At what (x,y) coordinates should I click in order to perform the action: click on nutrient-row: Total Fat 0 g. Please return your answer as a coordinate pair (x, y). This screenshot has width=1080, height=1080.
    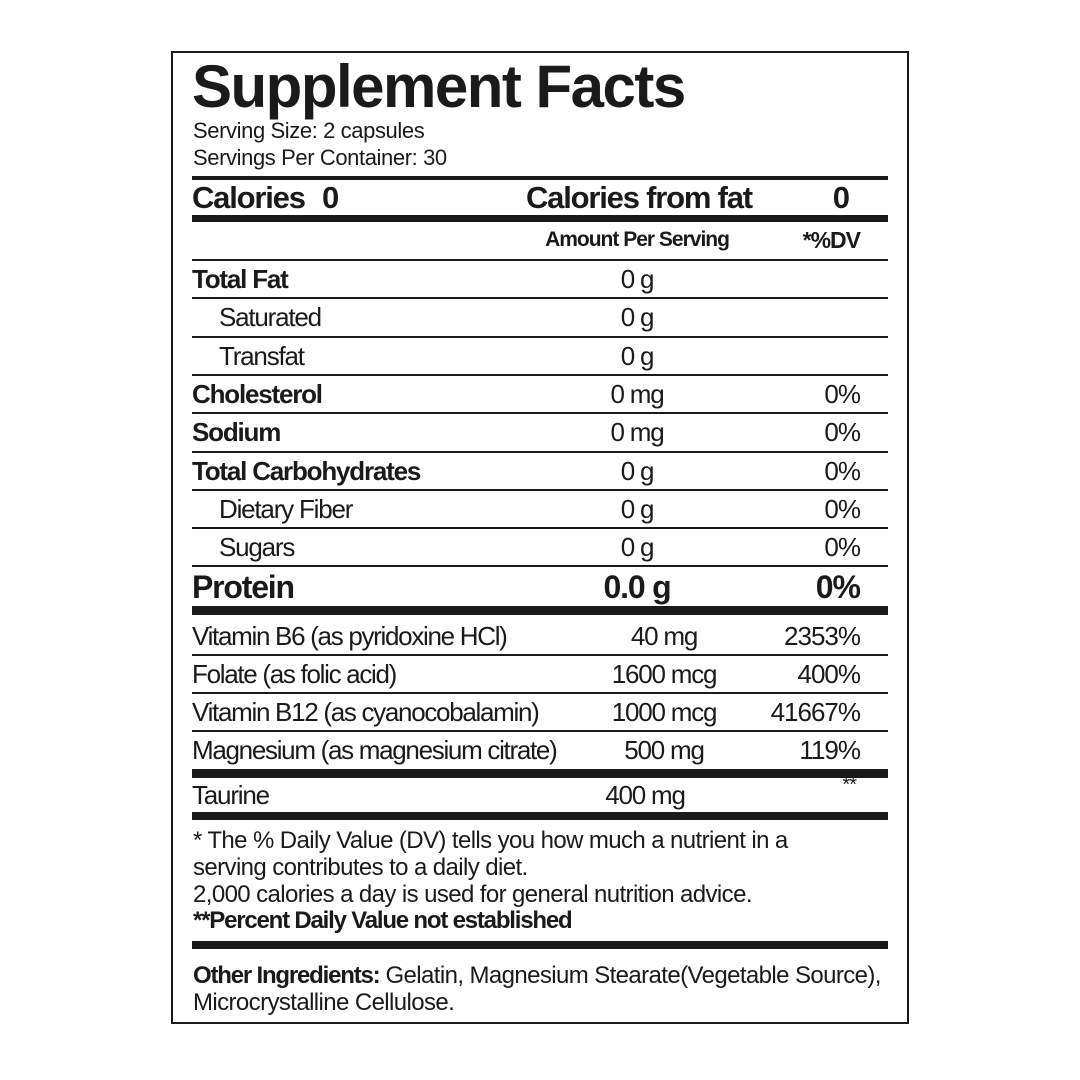
    Looking at the image, I should click on (540, 279).